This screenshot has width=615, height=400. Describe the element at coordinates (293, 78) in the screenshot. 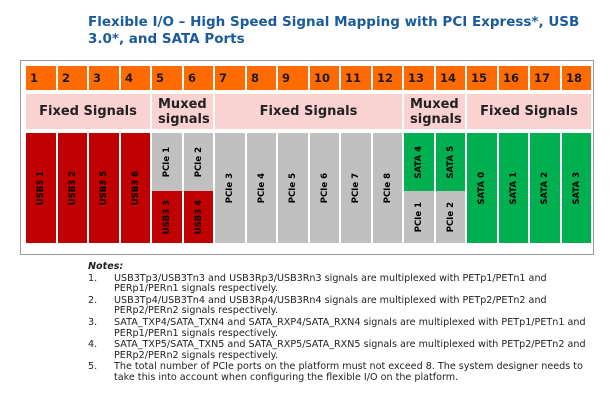

I see `lane-number-9: 9` at that location.